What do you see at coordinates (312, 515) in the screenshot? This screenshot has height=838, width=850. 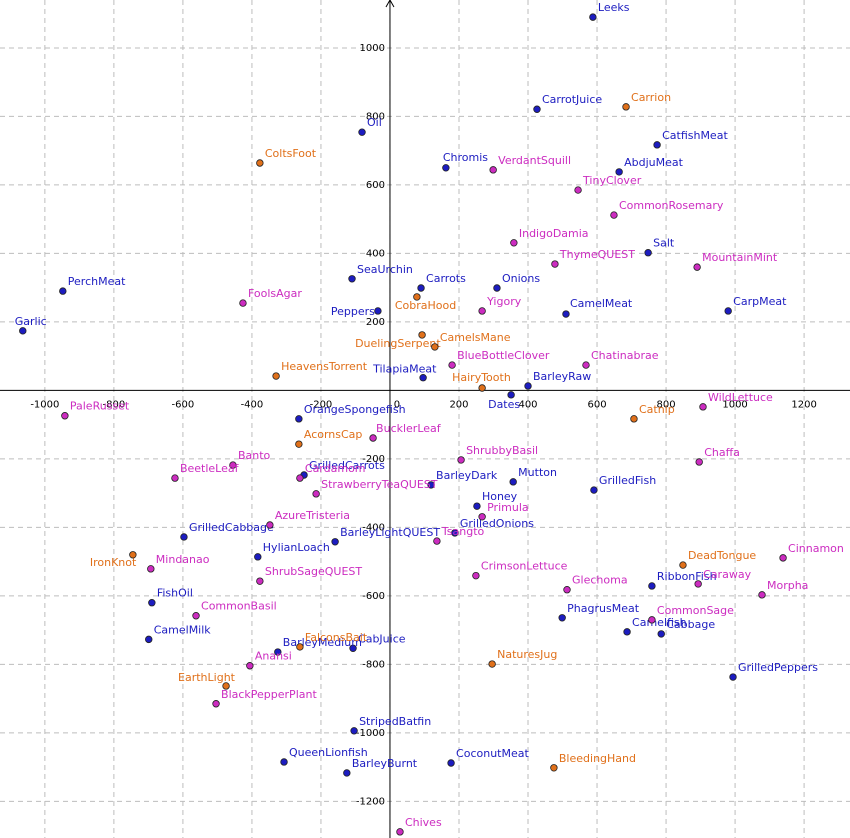 I see `point-label: AzureTristeria` at bounding box center [312, 515].